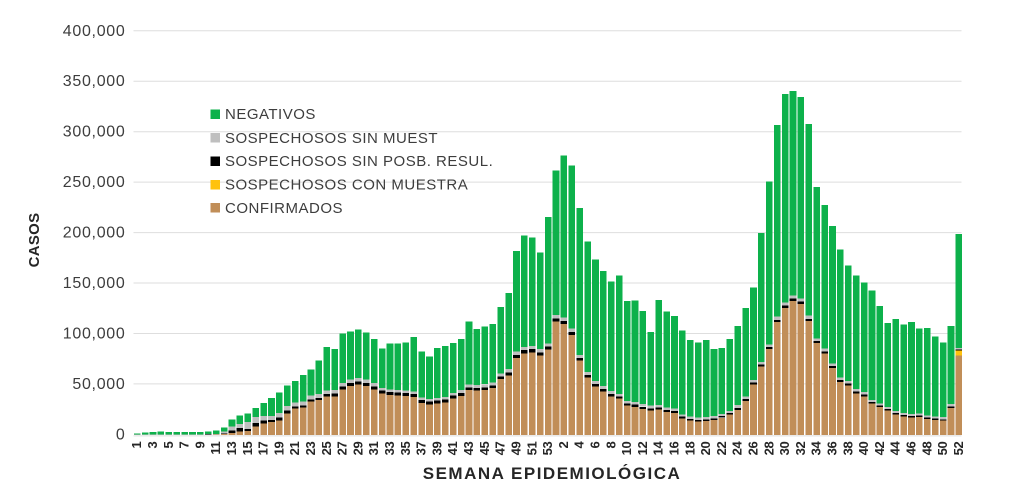  I want to click on svg-text: SOSPECHOSOS SIN MUEST, so click(331, 138).